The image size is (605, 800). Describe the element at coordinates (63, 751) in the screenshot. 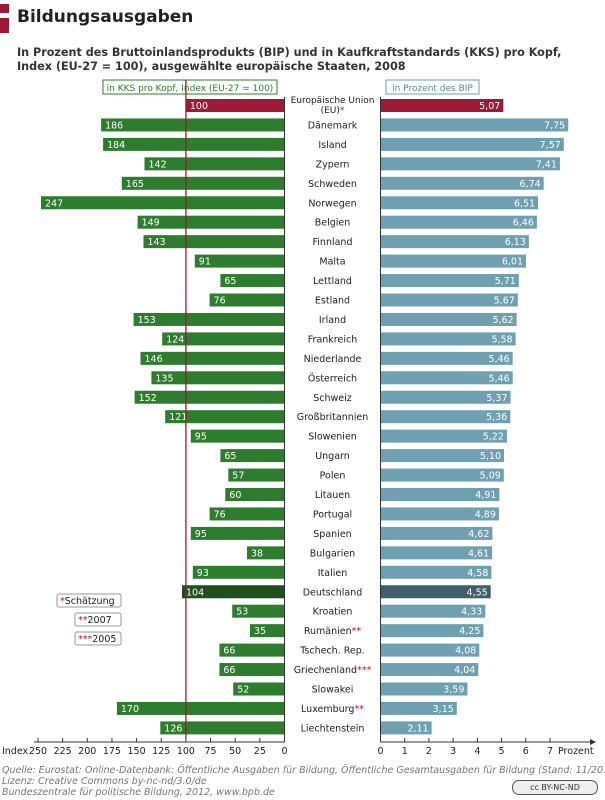

I see `left-tick-label: 225` at that location.